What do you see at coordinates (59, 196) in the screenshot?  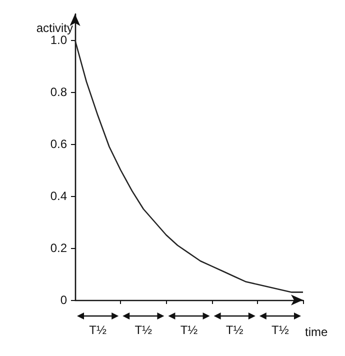 I see `y-tick-label: 0.4` at bounding box center [59, 196].